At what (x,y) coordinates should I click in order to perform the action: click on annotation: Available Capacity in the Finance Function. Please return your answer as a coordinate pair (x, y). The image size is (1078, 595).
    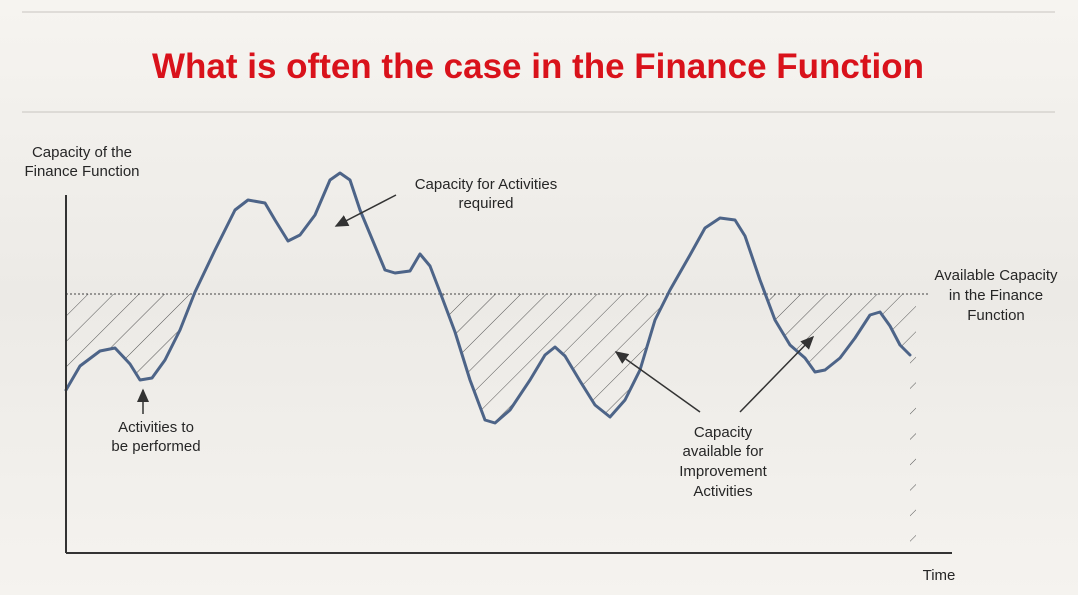
    Looking at the image, I should click on (996, 295).